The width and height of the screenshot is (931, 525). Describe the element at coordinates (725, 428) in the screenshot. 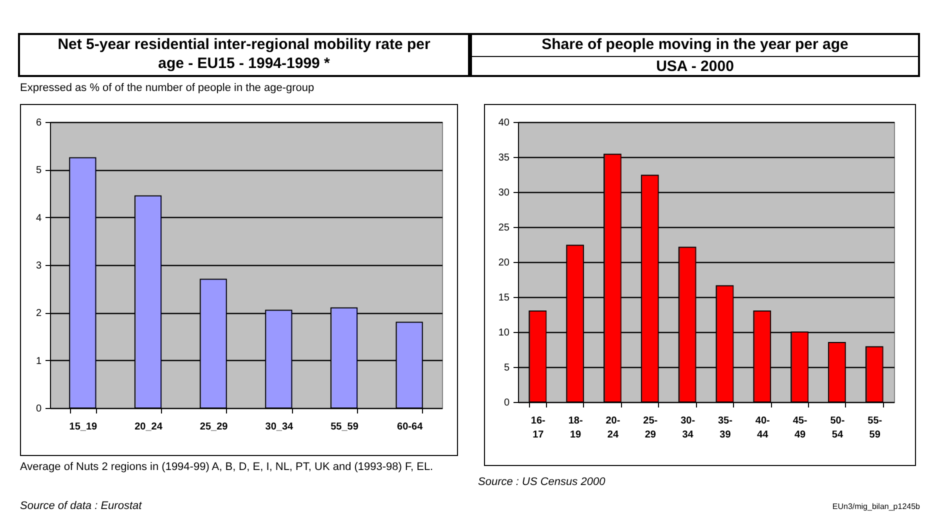

I see `x-tick-label: 35-39` at that location.